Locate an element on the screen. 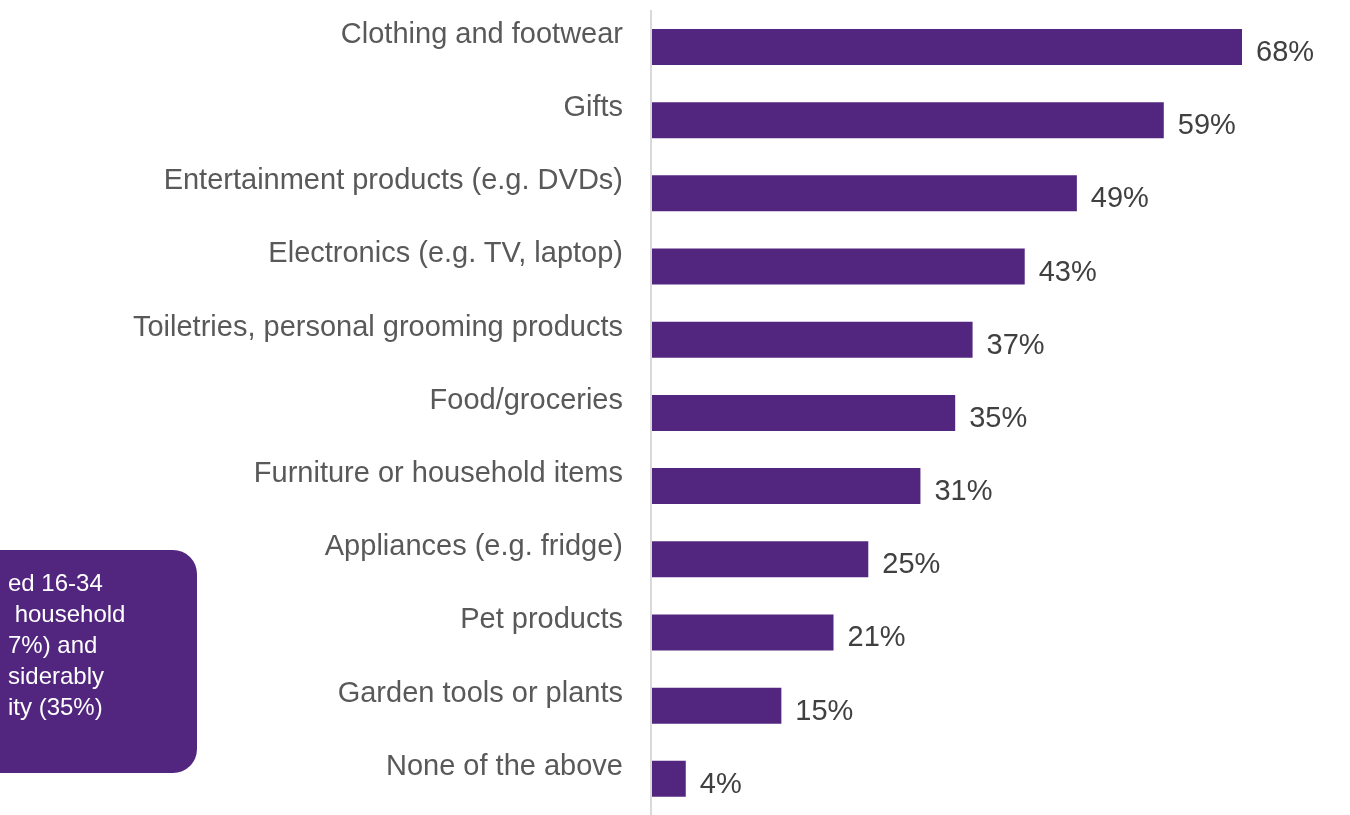 The height and width of the screenshot is (815, 1350). data-label: 59% is located at coordinates (1206, 124).